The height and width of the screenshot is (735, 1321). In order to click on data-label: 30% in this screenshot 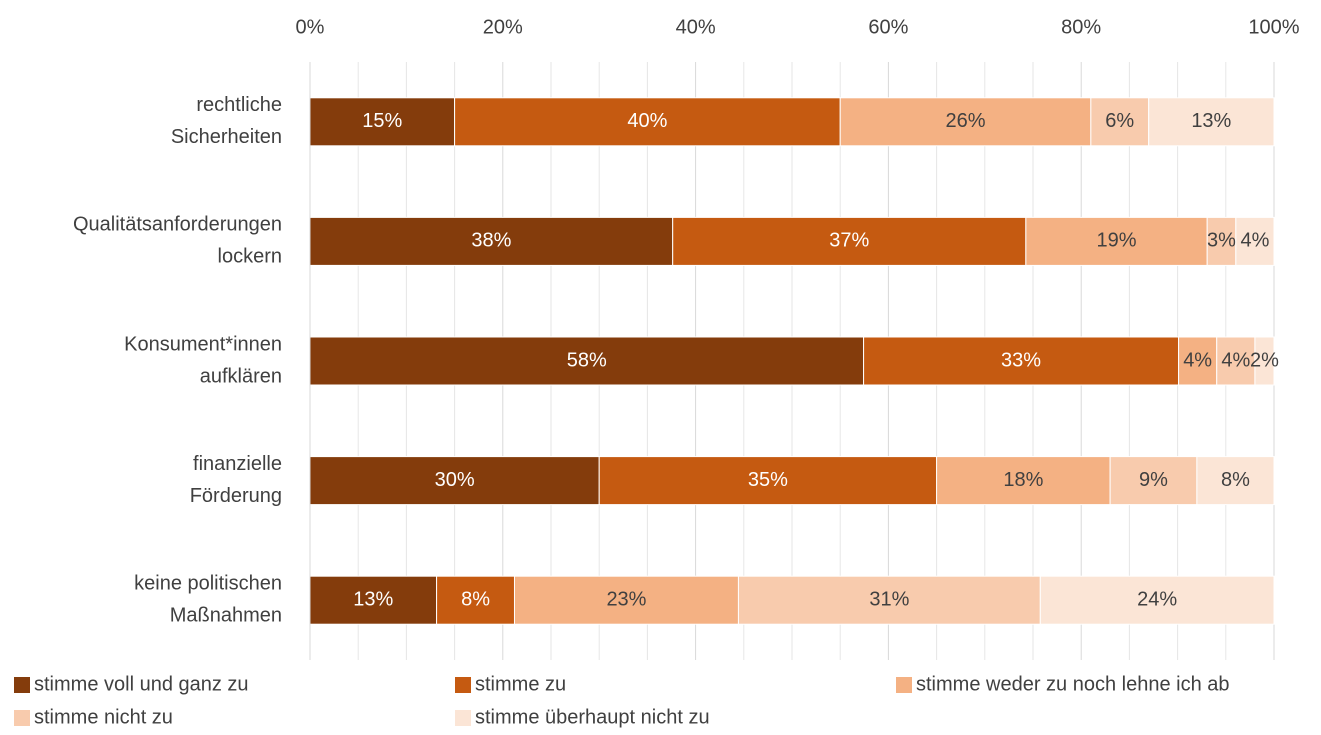, I will do `click(455, 480)`.